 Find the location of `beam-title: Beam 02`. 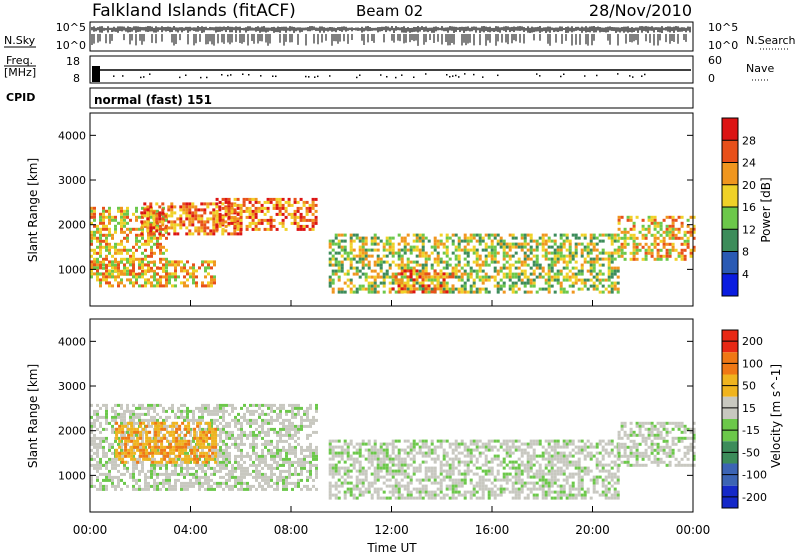

beam-title: Beam 02 is located at coordinates (389, 11).